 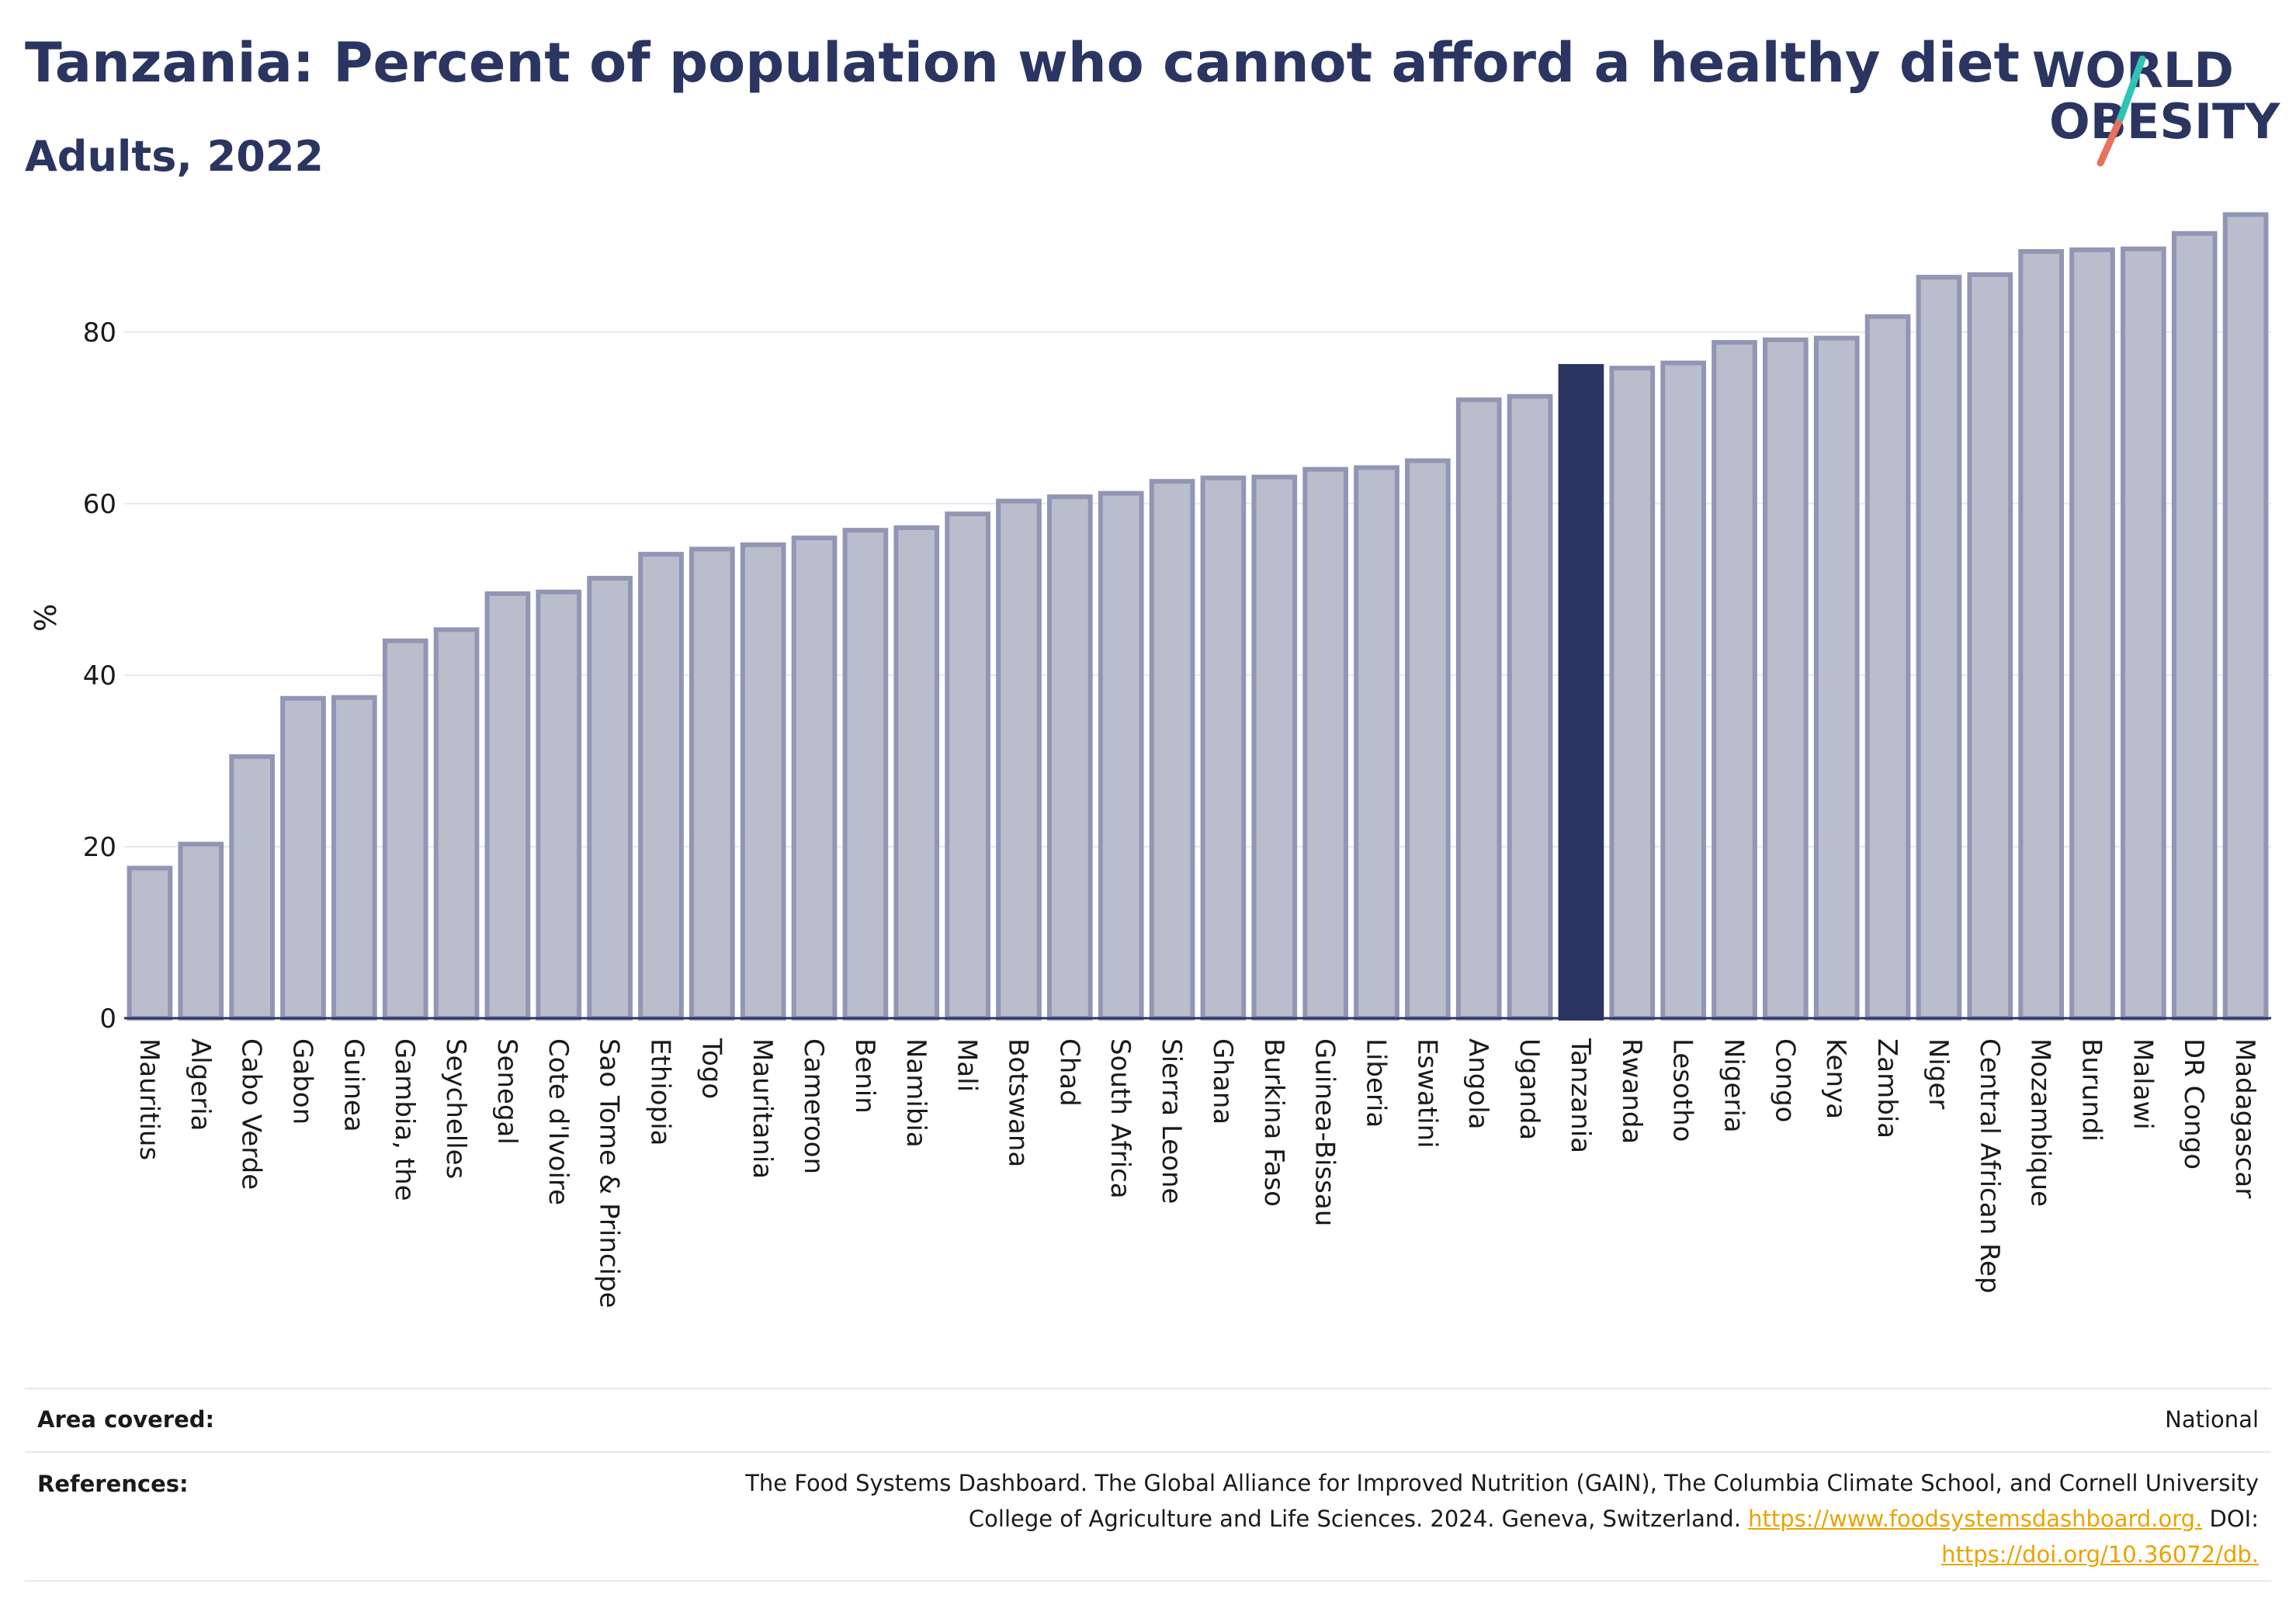 I want to click on references-label: References:, so click(x=113, y=1484).